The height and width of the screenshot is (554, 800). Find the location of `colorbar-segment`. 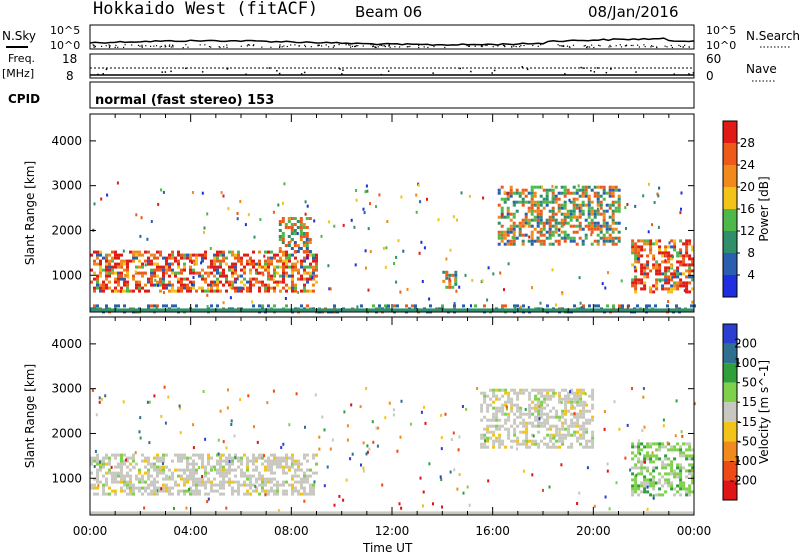

colorbar-segment is located at coordinates (730, 470).